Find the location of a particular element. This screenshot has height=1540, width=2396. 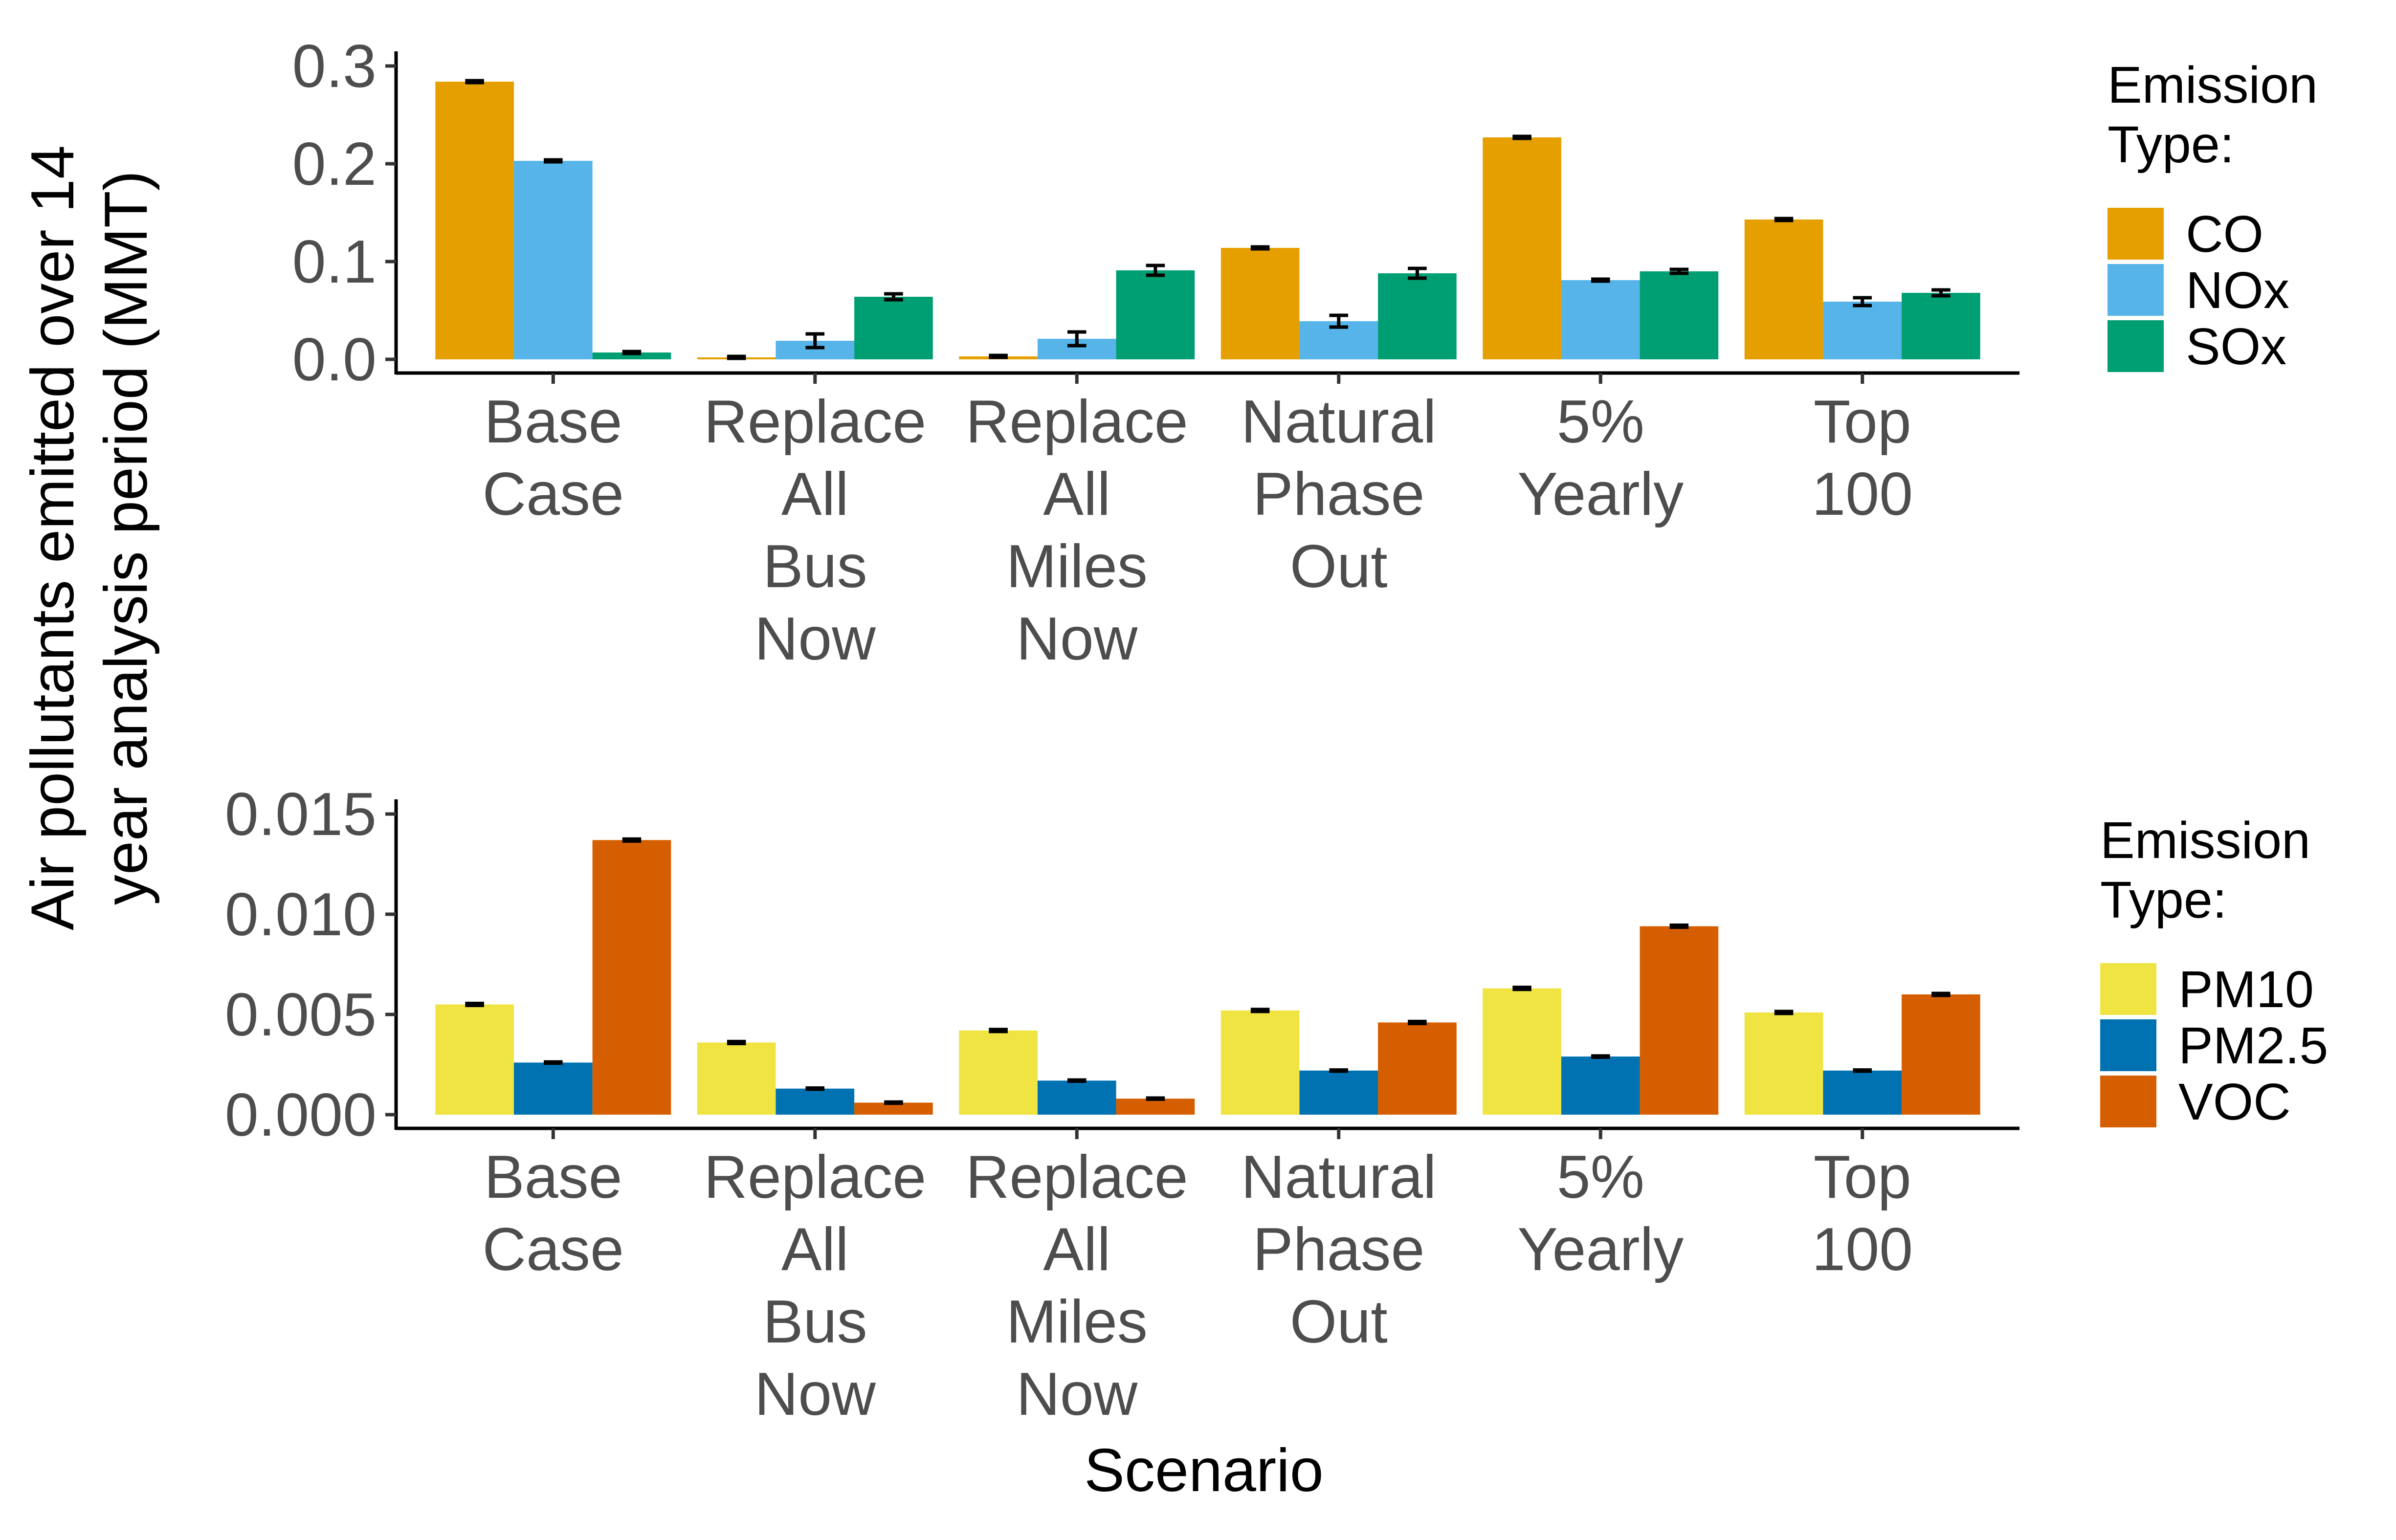

y-tick-label: 0.015 is located at coordinates (301, 814).